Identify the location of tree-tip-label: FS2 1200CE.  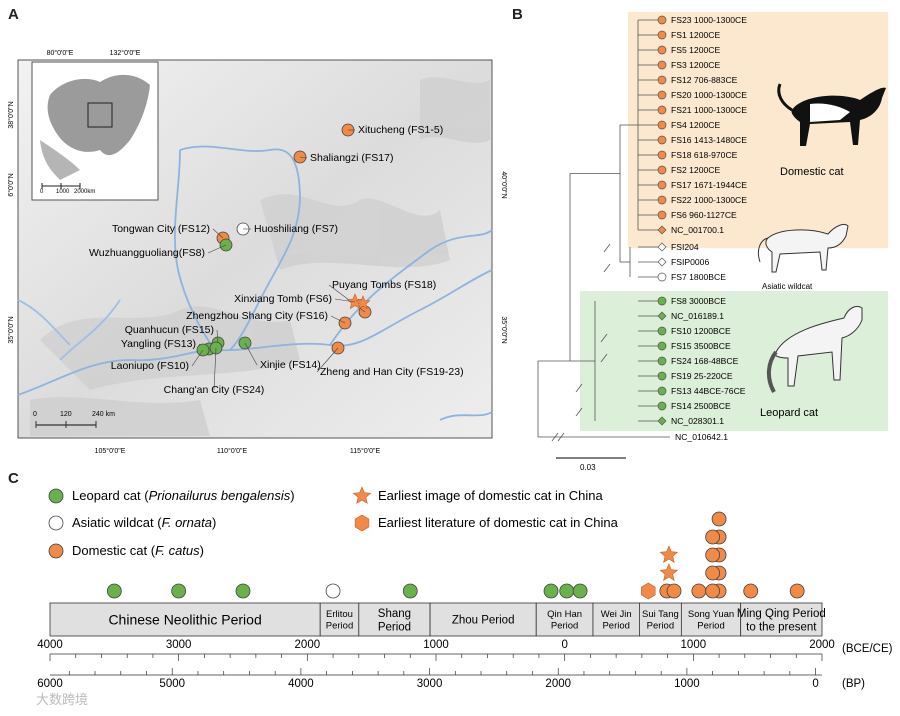
(695, 170).